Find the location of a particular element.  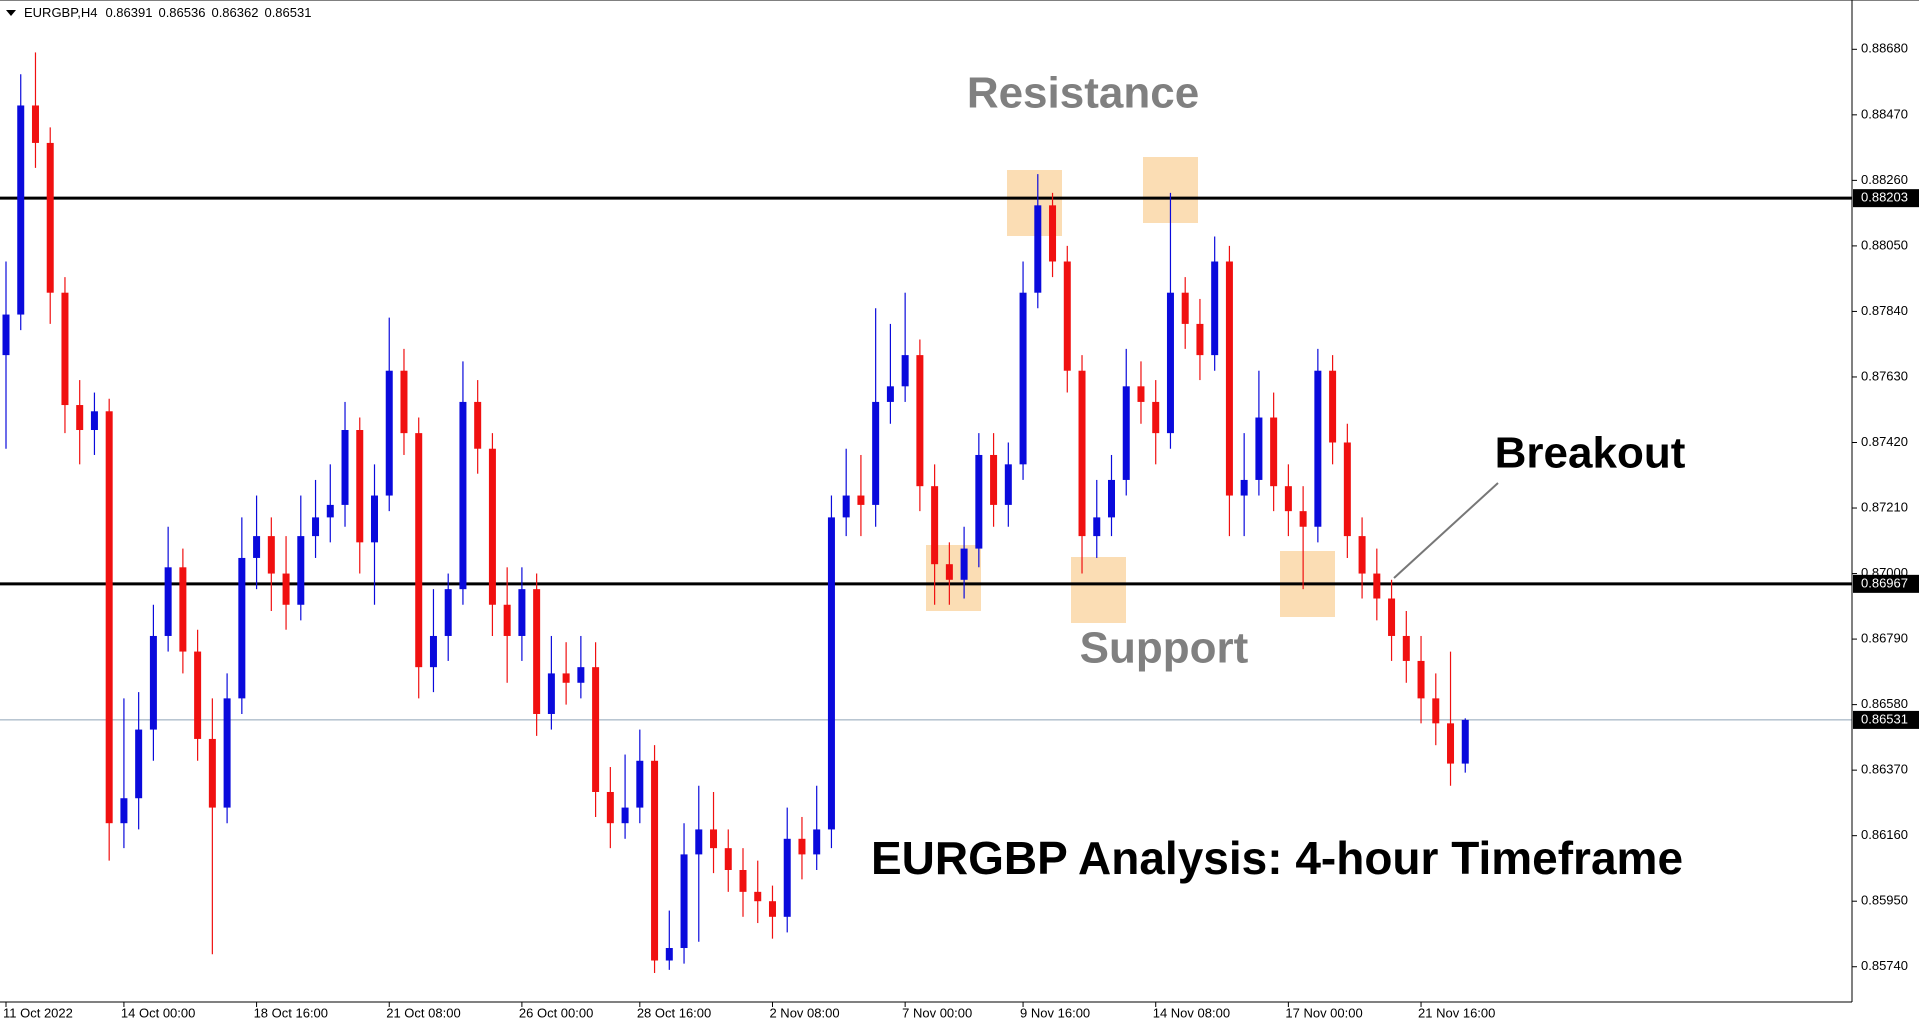

x-tick-label: 17 Nov 00:00 is located at coordinates (1323, 1012).